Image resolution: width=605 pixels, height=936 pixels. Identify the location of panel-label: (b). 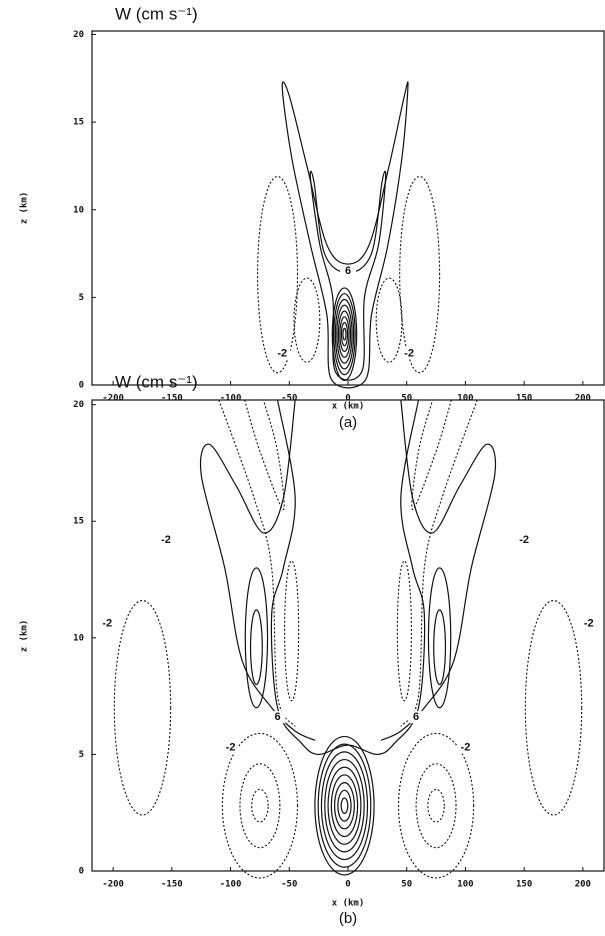
(348, 918).